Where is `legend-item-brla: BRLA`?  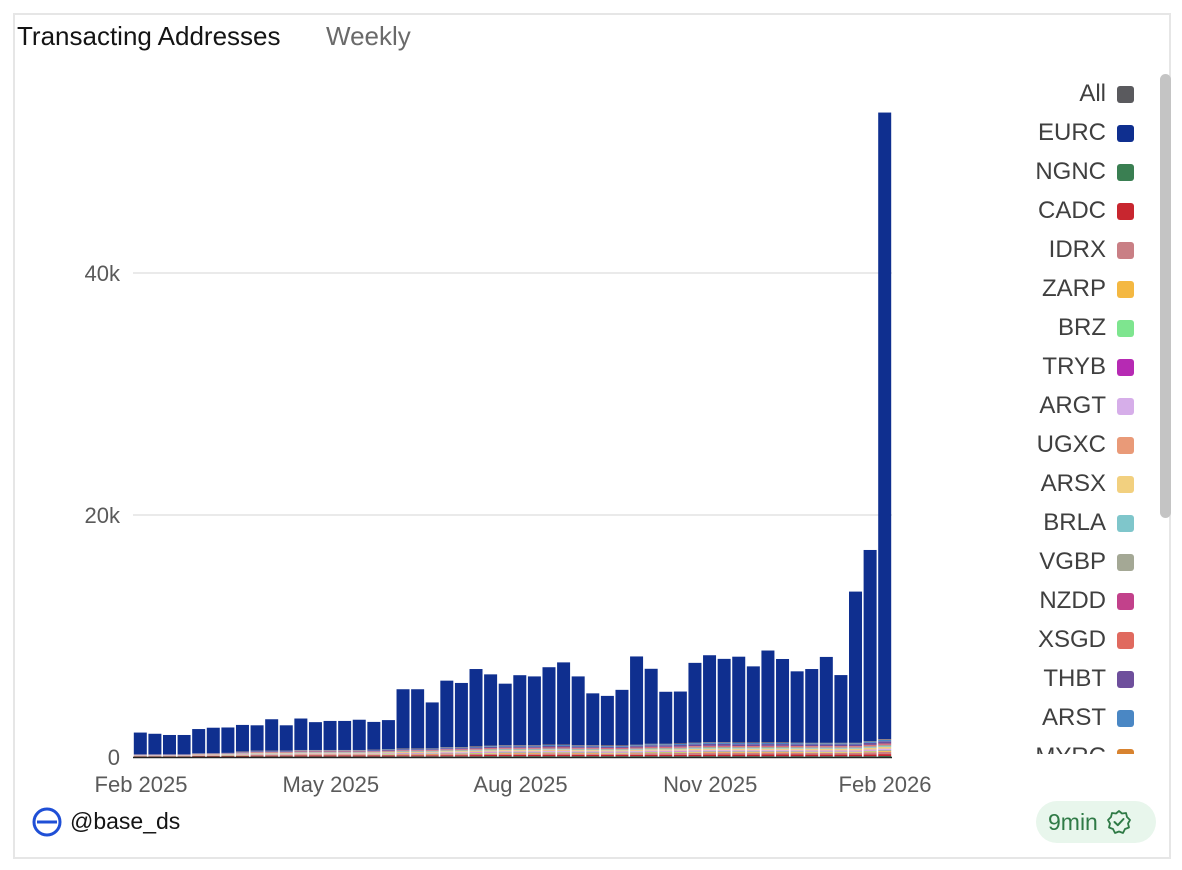 legend-item-brla: BRLA is located at coordinates (1088, 523).